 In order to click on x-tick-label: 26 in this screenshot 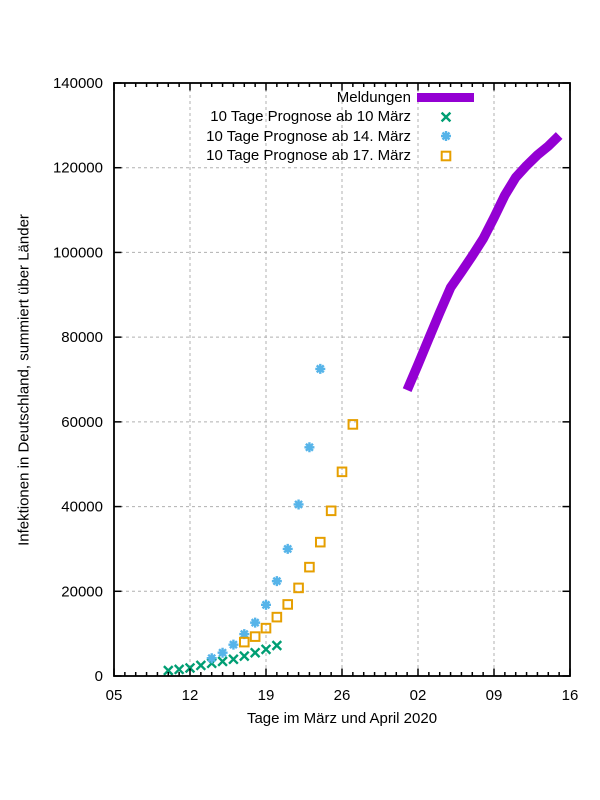, I will do `click(342, 695)`.